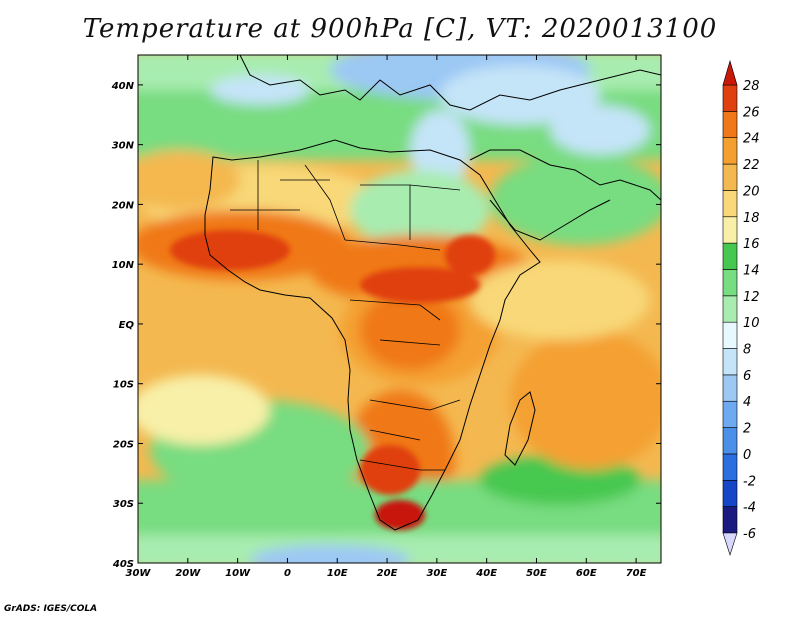 The width and height of the screenshot is (800, 618). What do you see at coordinates (450, 83) in the screenshot?
I see `europe-asia-coastline` at bounding box center [450, 83].